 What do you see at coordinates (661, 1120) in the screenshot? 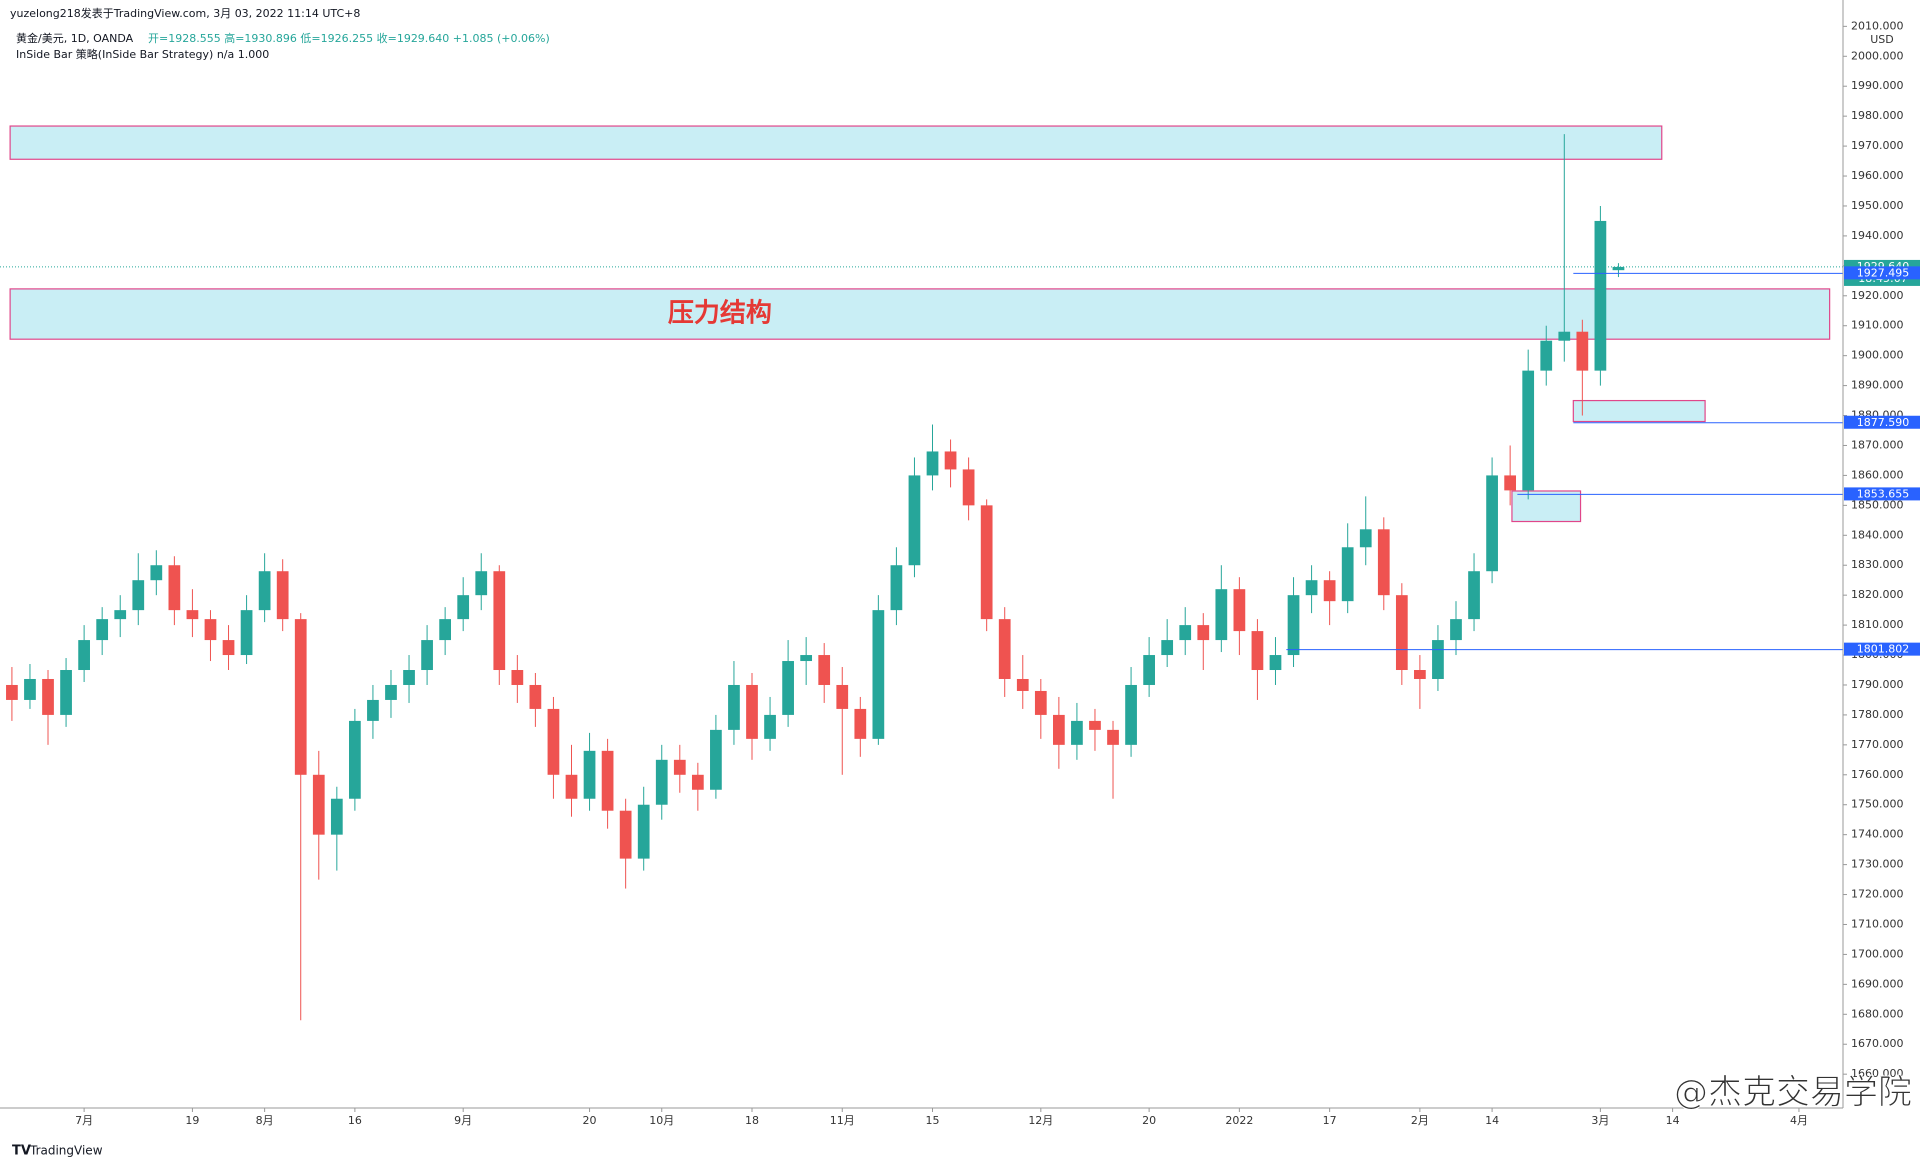
I see `x-tick-label: 10月` at bounding box center [661, 1120].